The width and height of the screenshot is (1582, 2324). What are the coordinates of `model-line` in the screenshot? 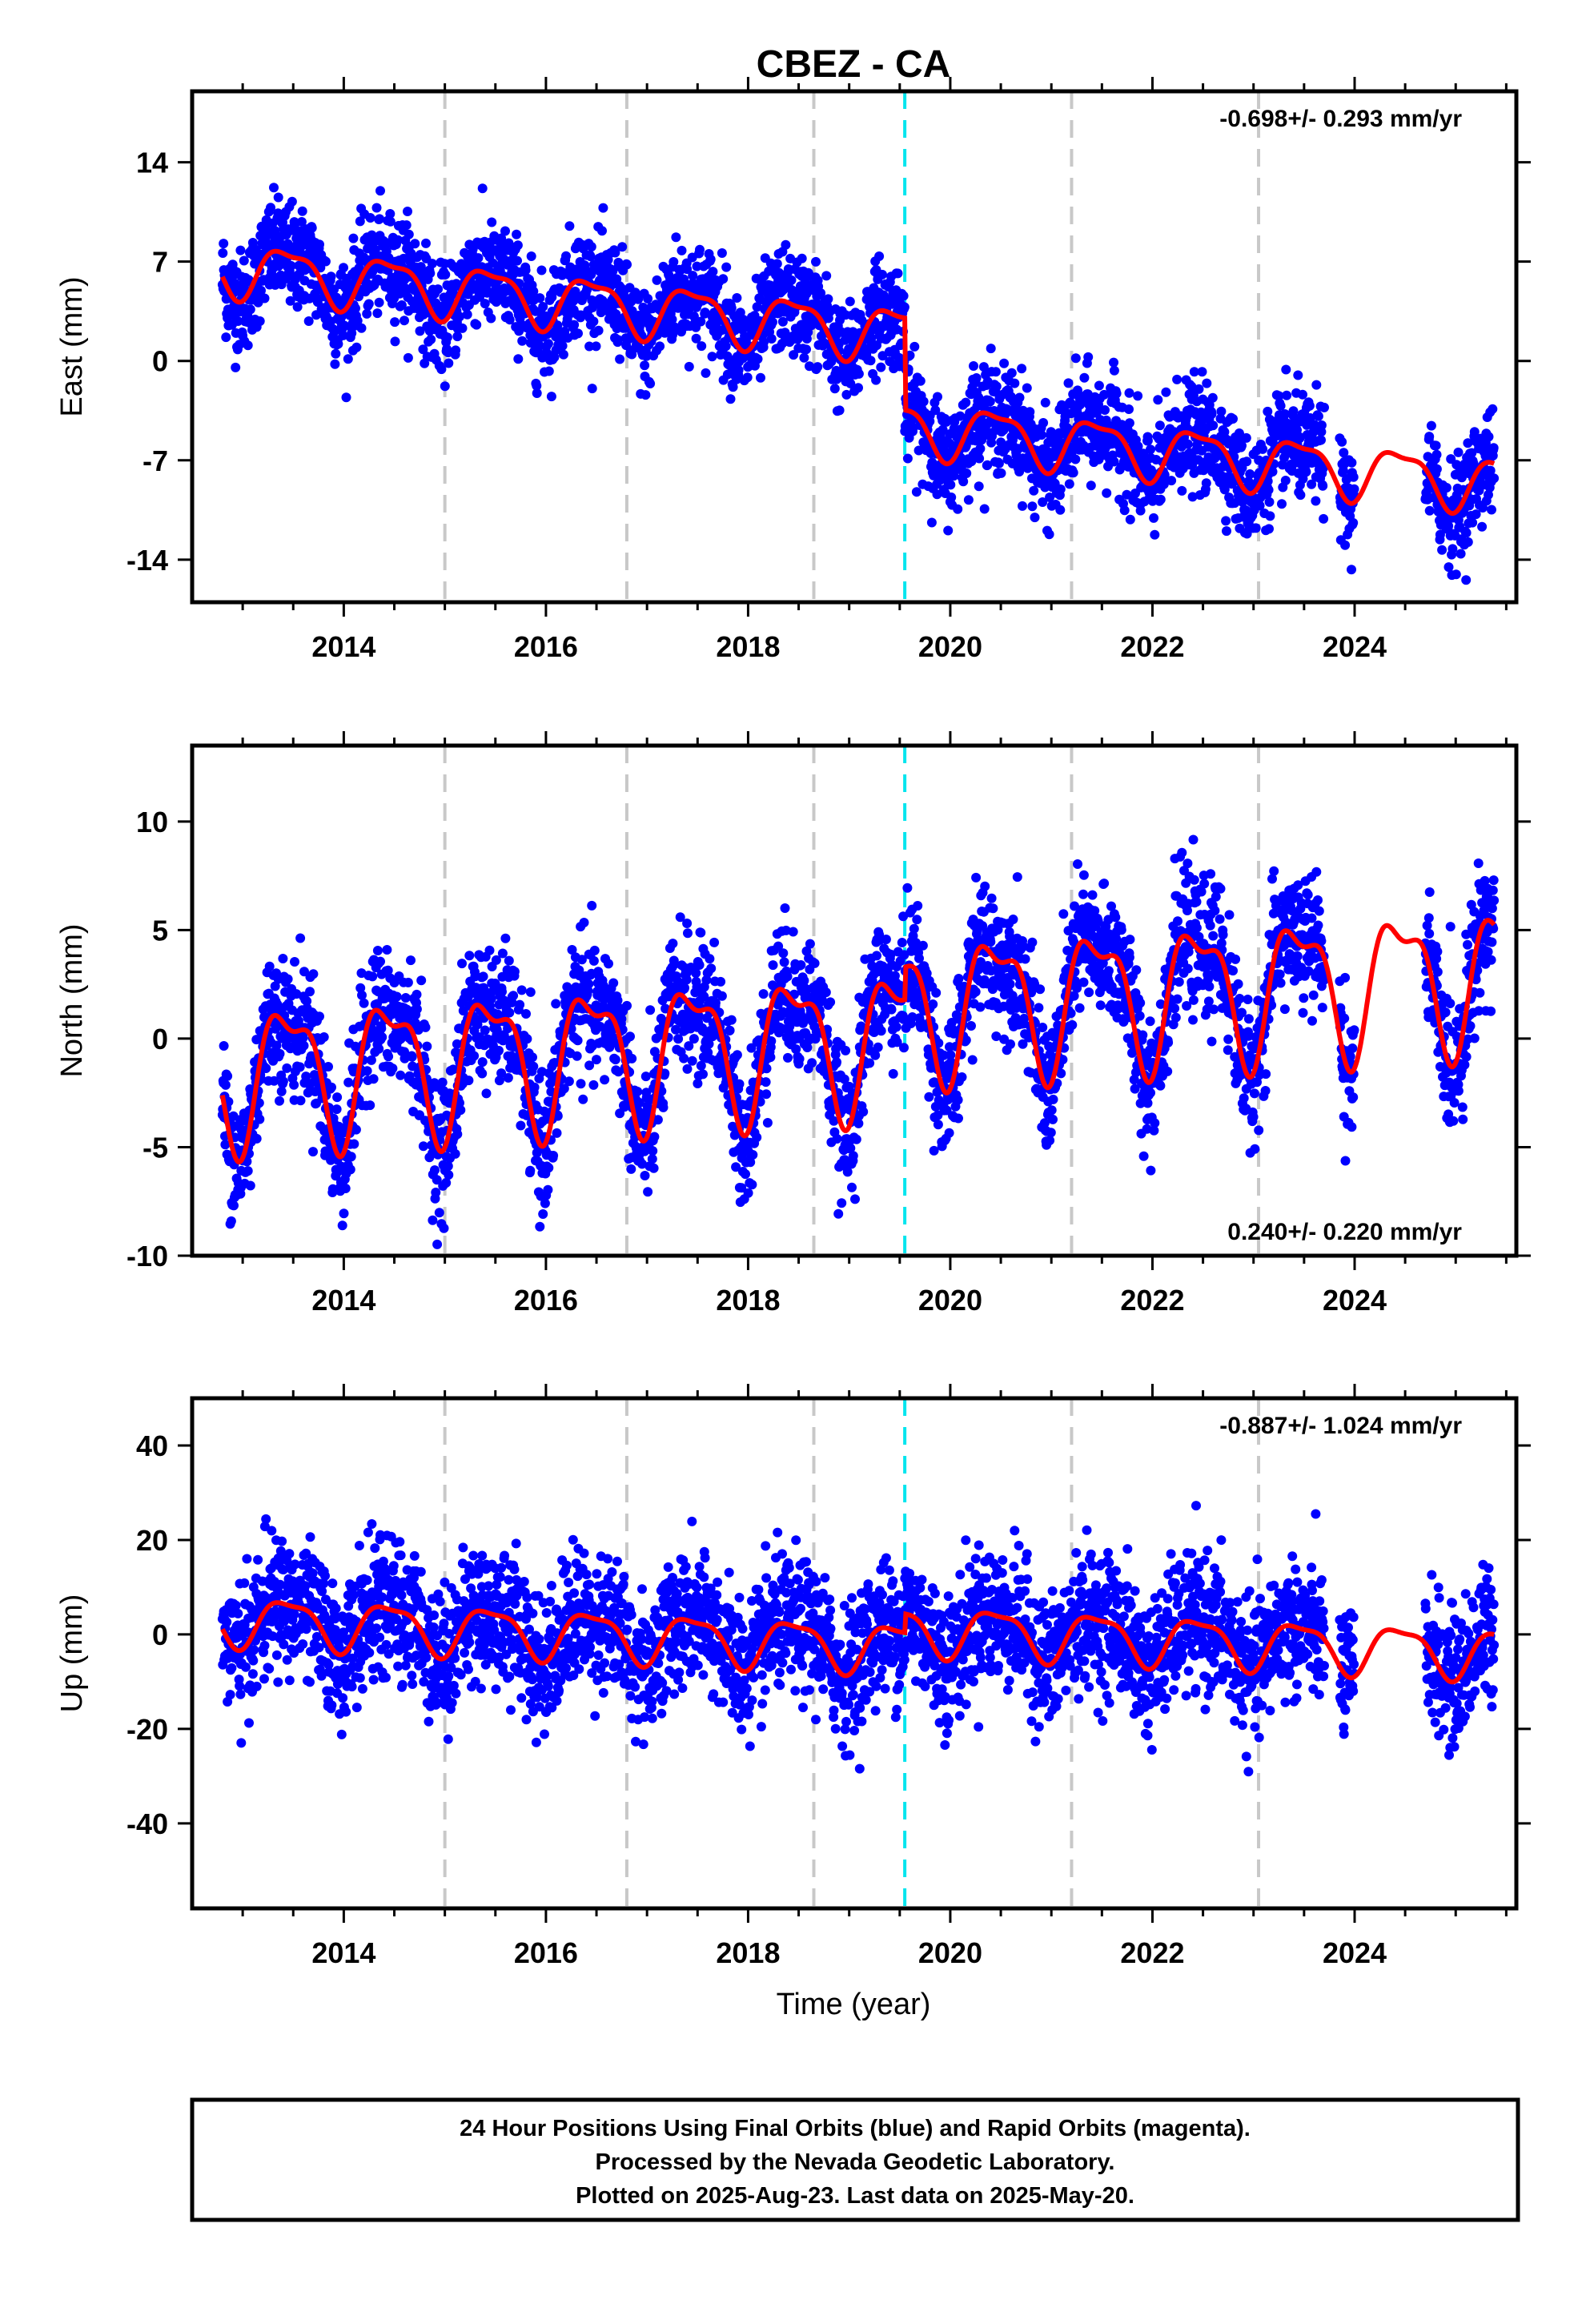 It's located at (858, 383).